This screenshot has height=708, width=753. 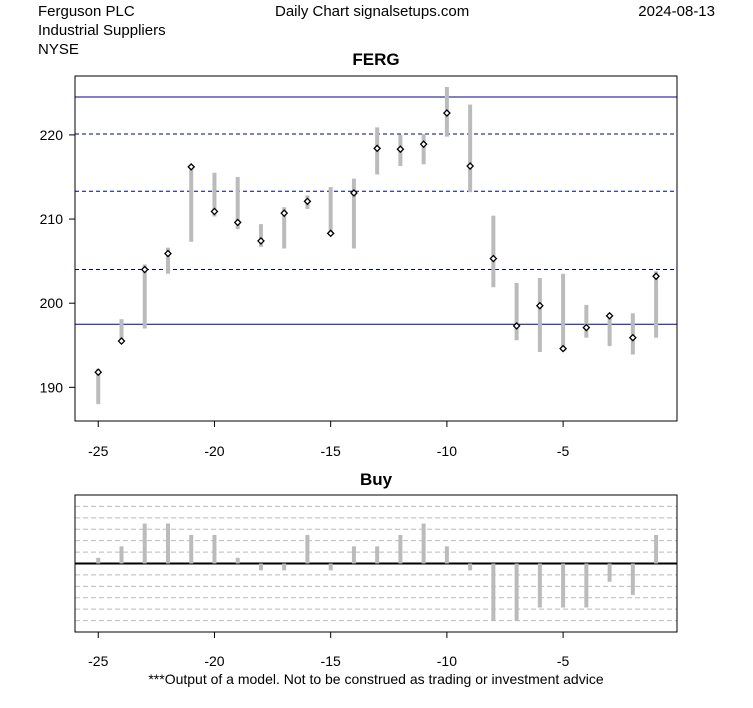 What do you see at coordinates (676, 11) in the screenshot?
I see `chart-date: 2024-08-13` at bounding box center [676, 11].